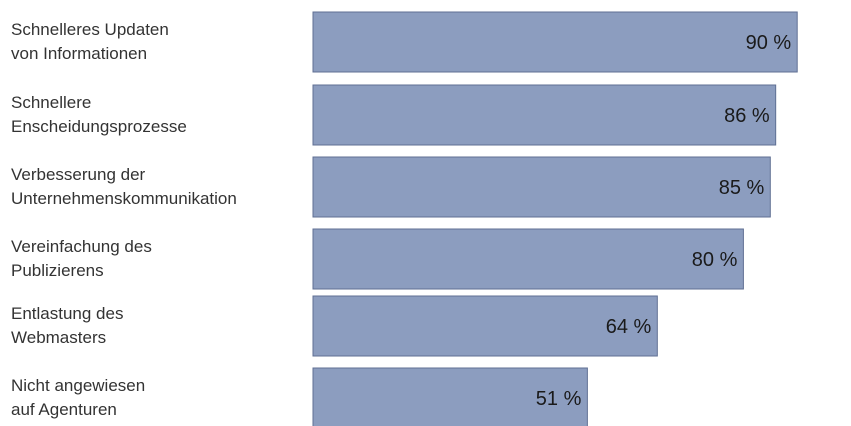  What do you see at coordinates (559, 399) in the screenshot?
I see `bar-value-label: 51 %` at bounding box center [559, 399].